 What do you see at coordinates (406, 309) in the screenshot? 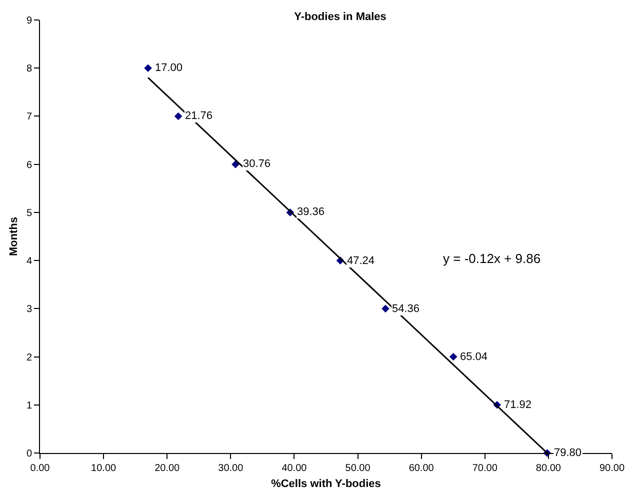
I see `annotation: 54.36` at bounding box center [406, 309].